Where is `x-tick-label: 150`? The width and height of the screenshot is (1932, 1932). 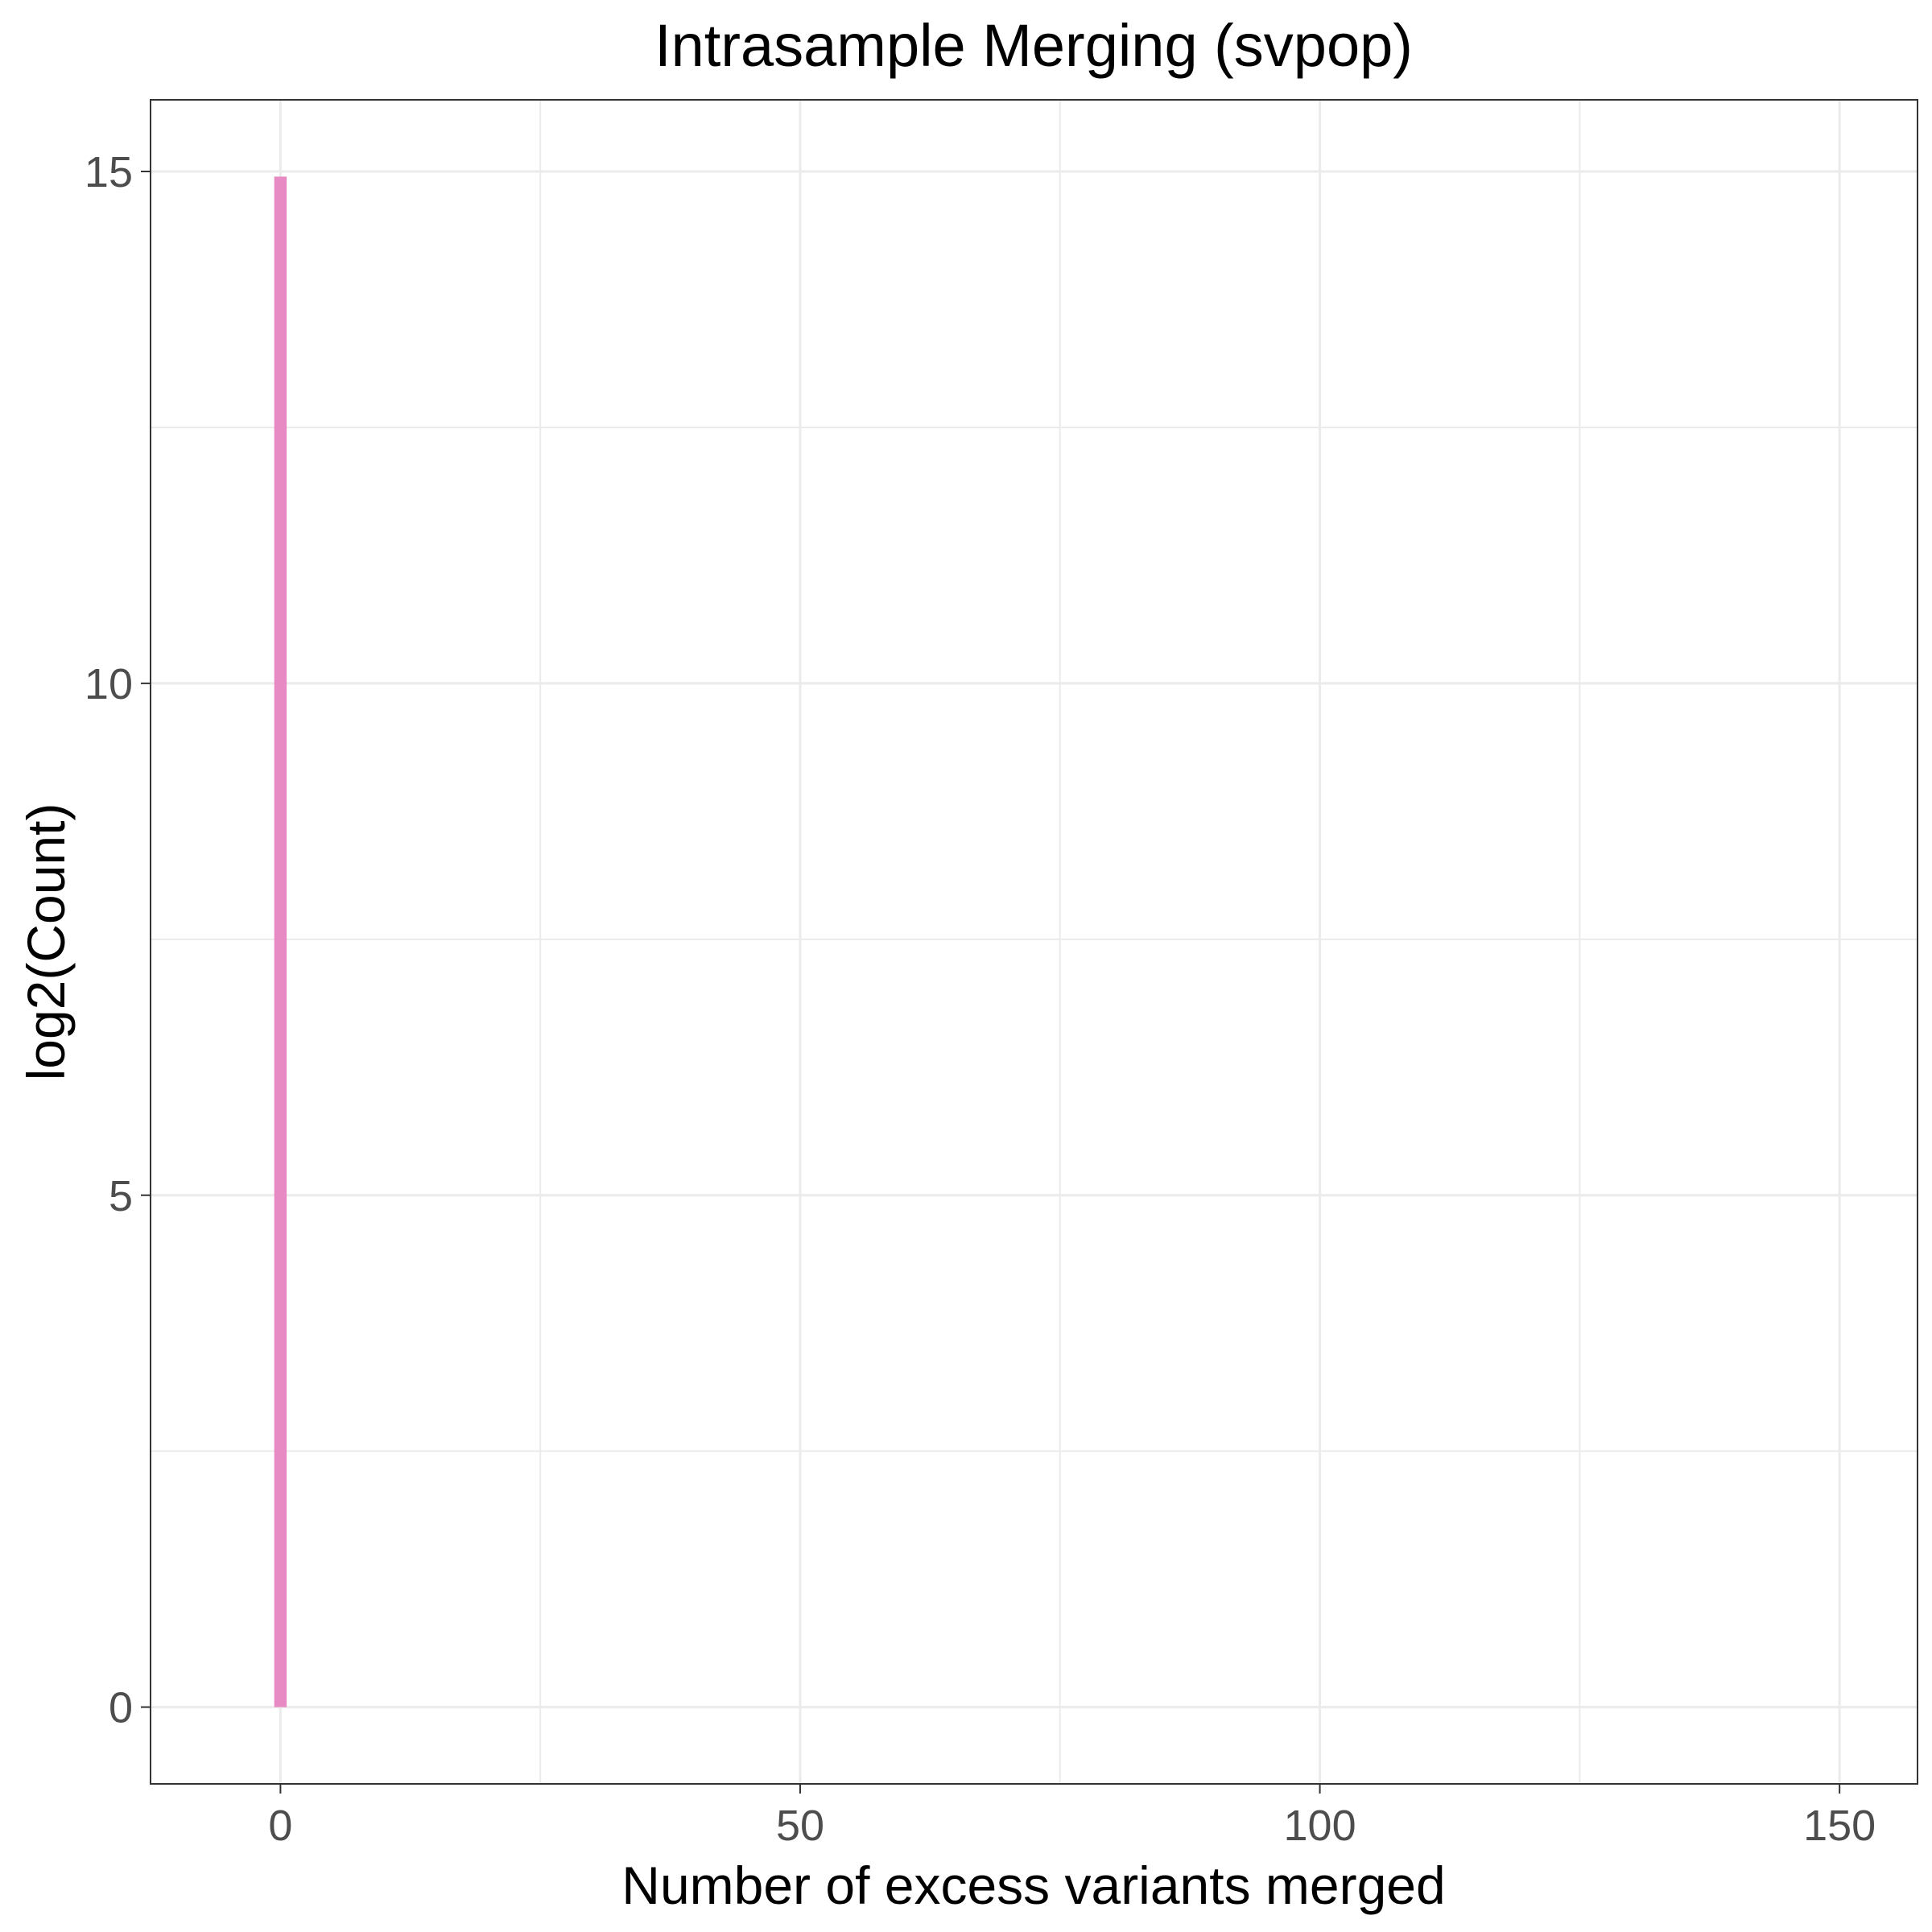 x-tick-label: 150 is located at coordinates (1839, 1826).